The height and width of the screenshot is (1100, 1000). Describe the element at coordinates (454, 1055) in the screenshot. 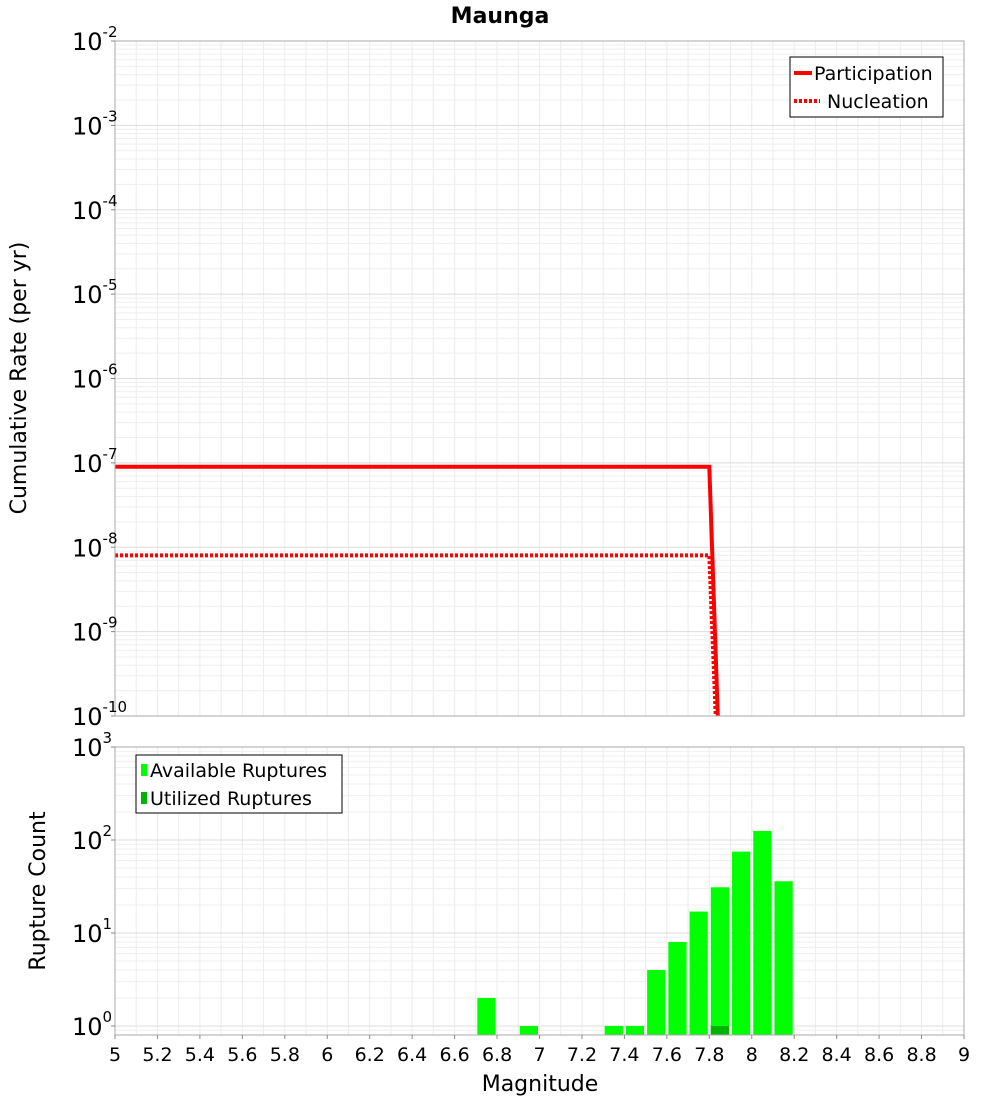

I see `x-tick-label: 6.6` at that location.